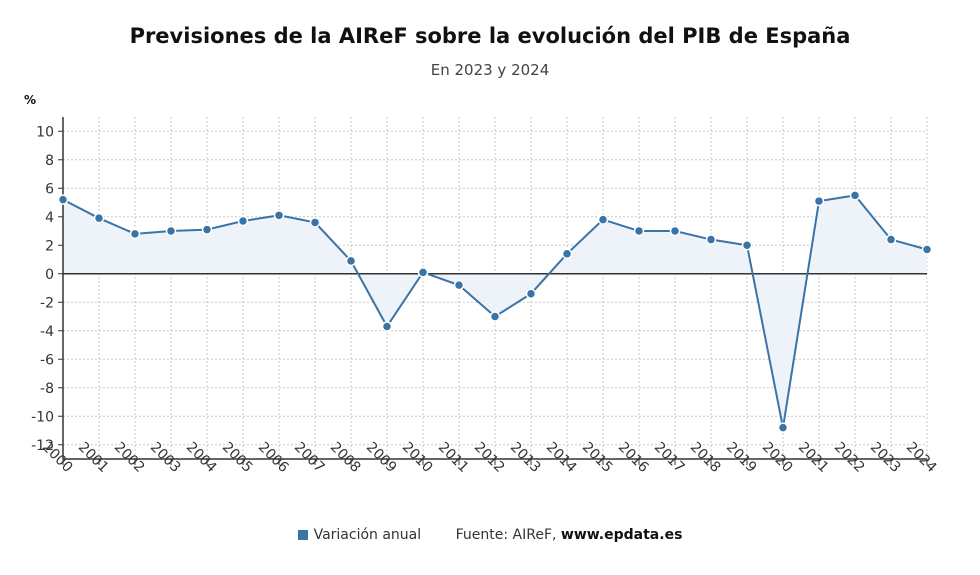  Describe the element at coordinates (42, 417) in the screenshot. I see `y-tick-label: -10` at that location.